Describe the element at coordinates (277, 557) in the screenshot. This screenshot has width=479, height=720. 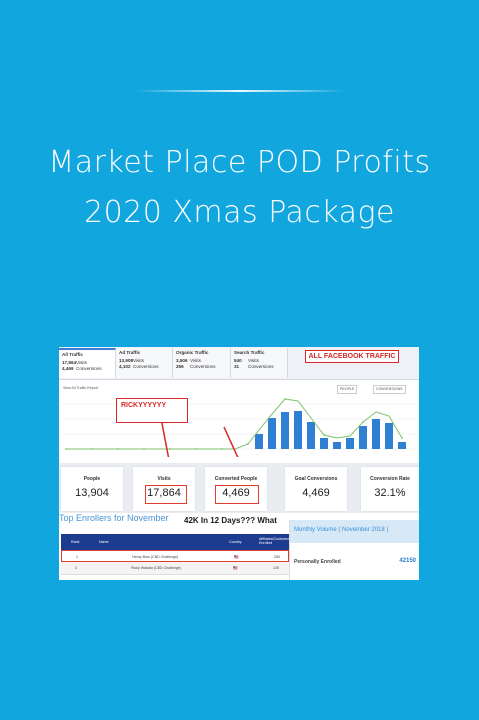
I see `row-count: 283` at that location.